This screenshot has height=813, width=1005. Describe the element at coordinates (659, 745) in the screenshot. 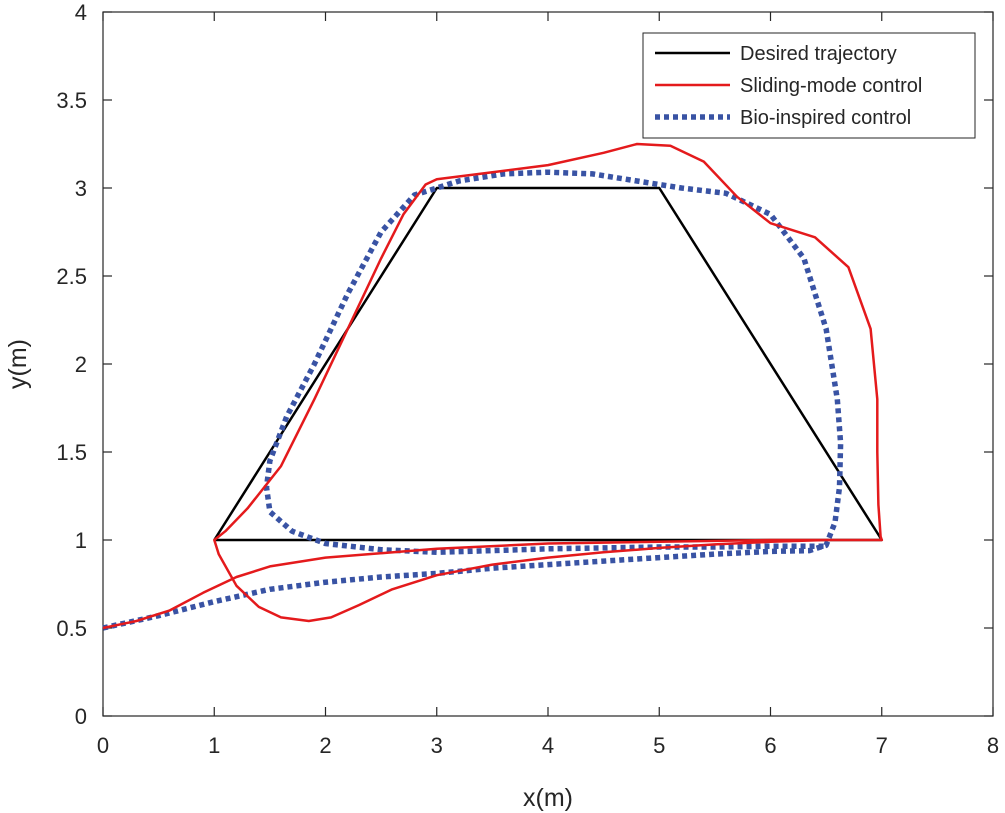

I see `x-tick-label: 5` at that location.